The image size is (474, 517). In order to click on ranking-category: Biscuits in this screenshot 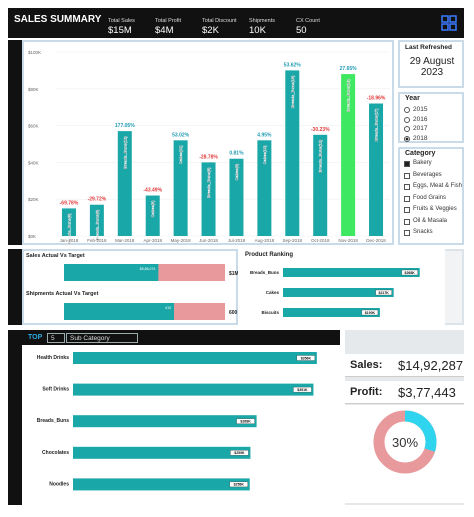, I will do `click(270, 312)`.